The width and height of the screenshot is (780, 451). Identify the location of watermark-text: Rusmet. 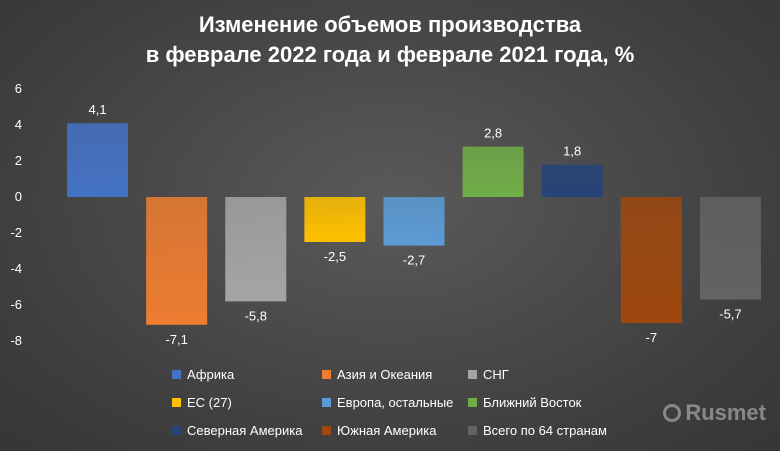
(725, 412).